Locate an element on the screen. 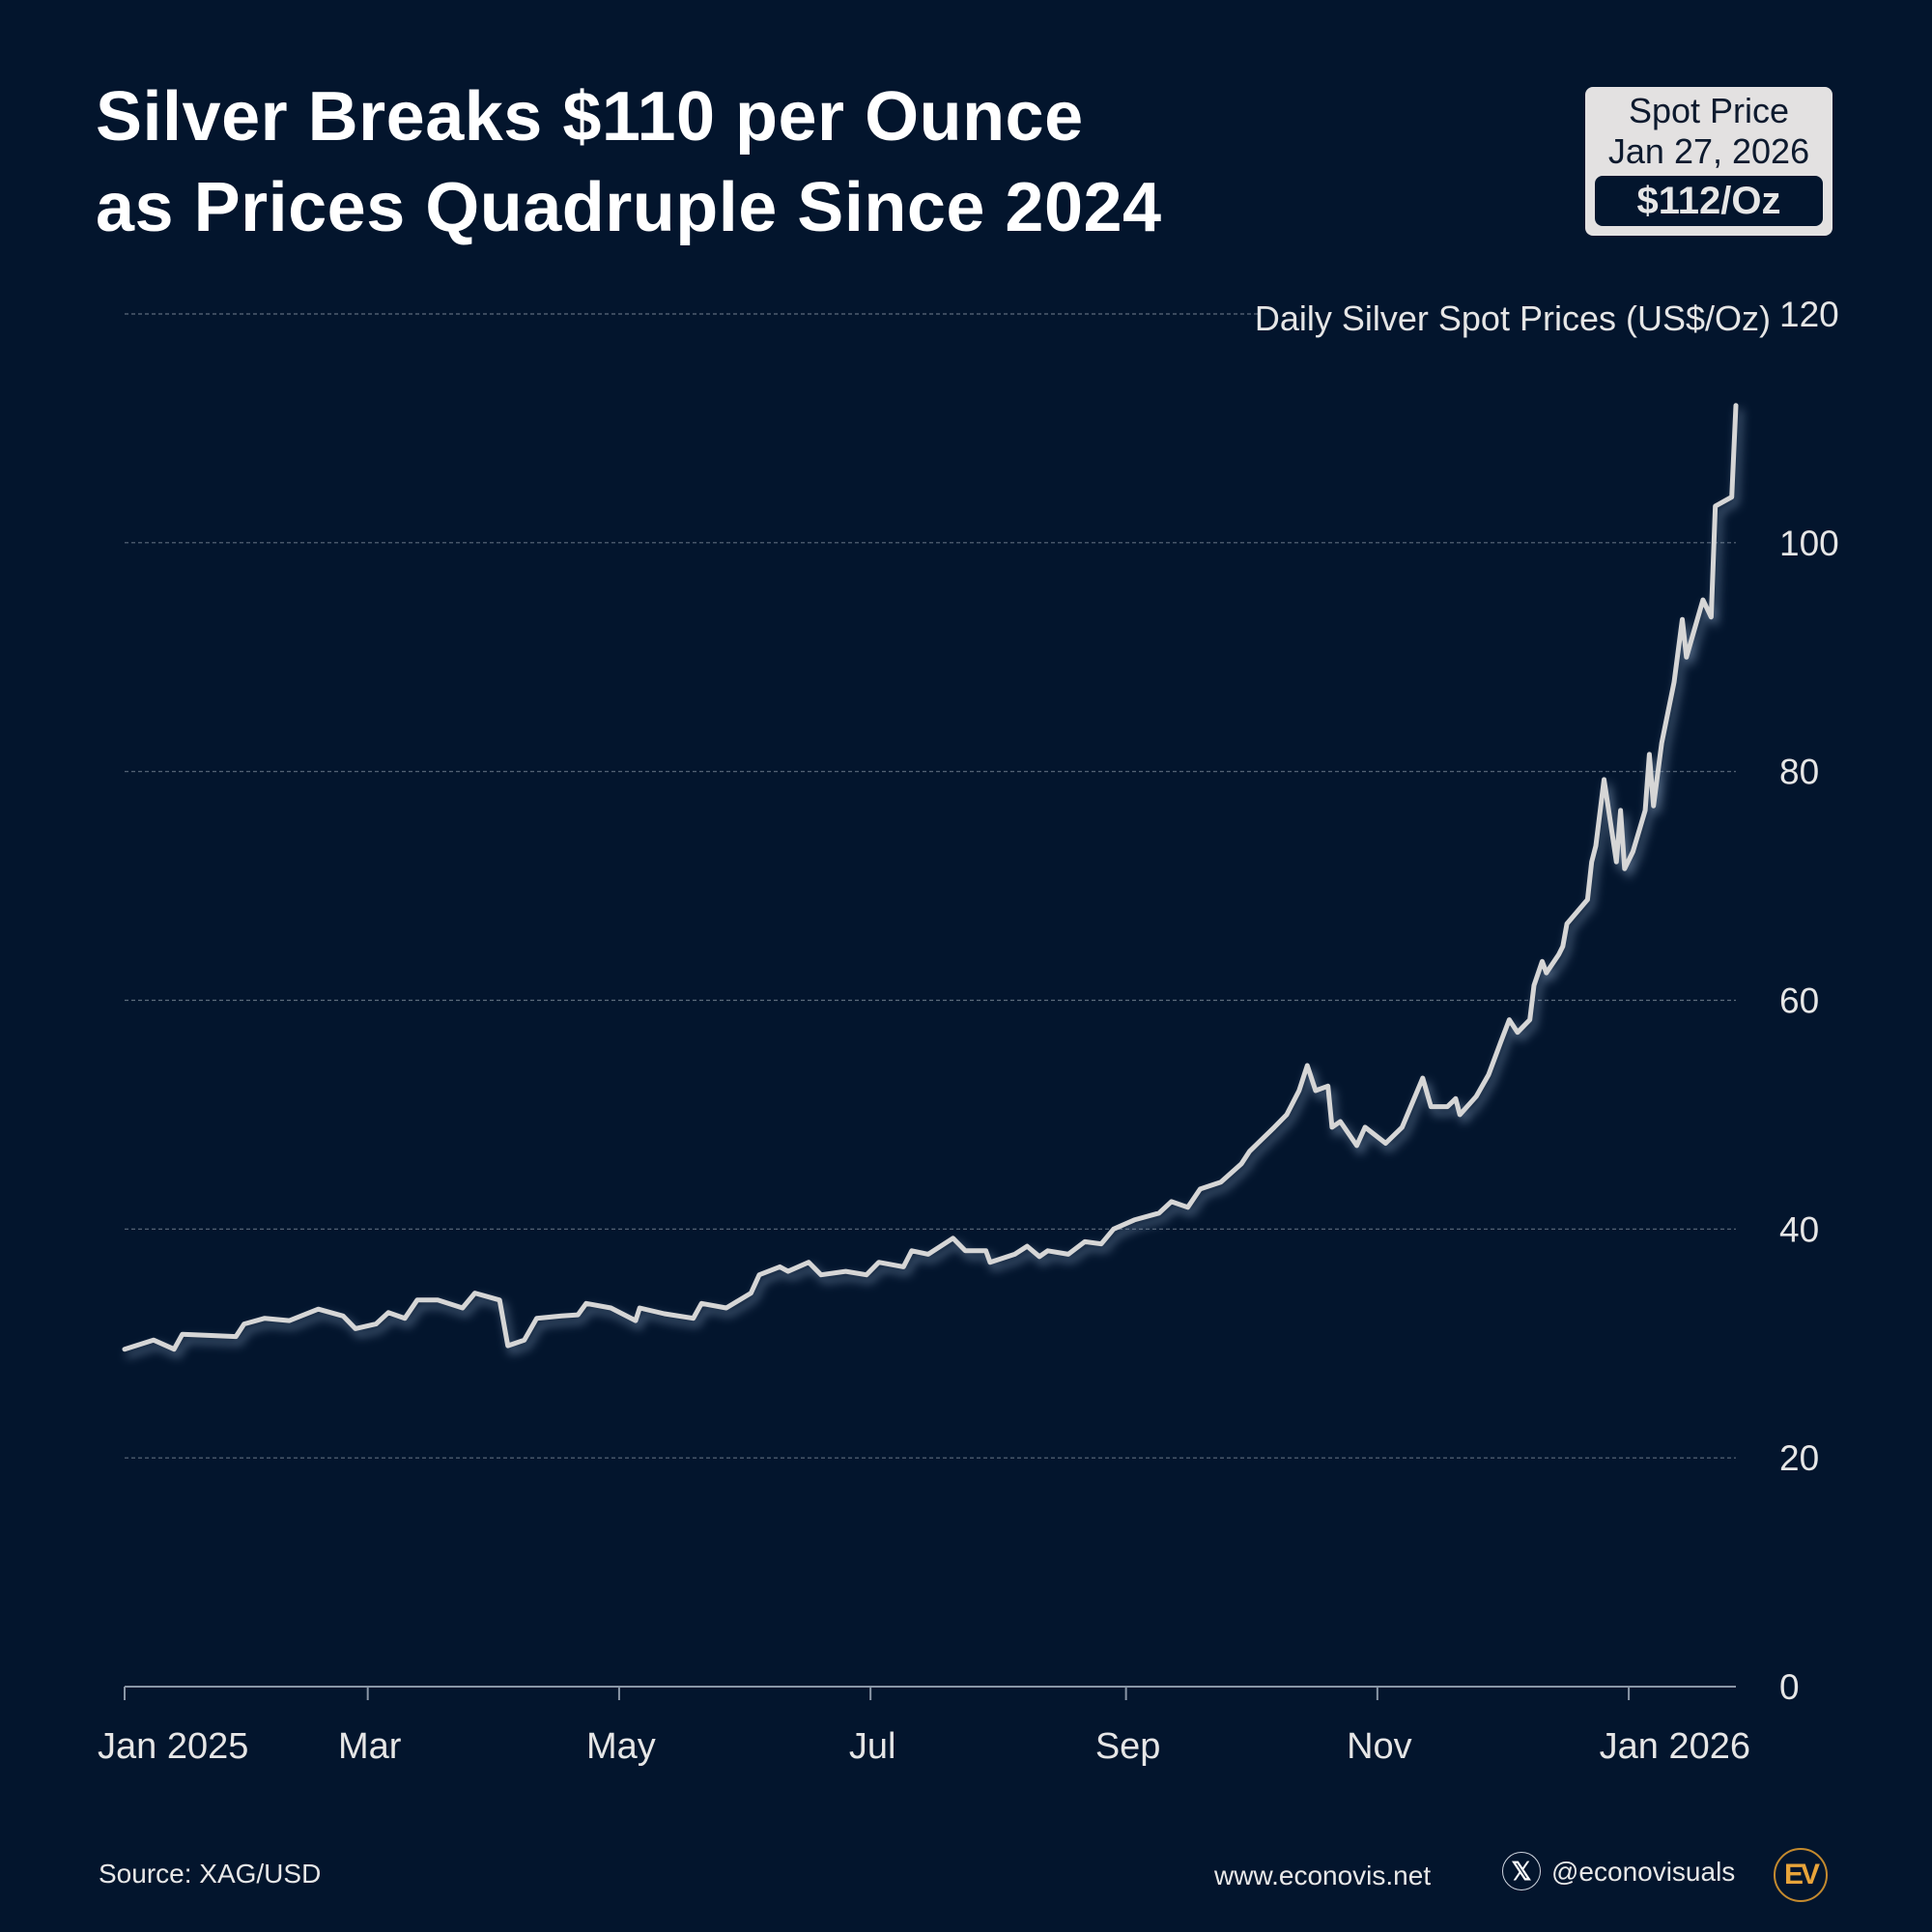  x-logo-icon: 𝕏 is located at coordinates (1521, 1871).